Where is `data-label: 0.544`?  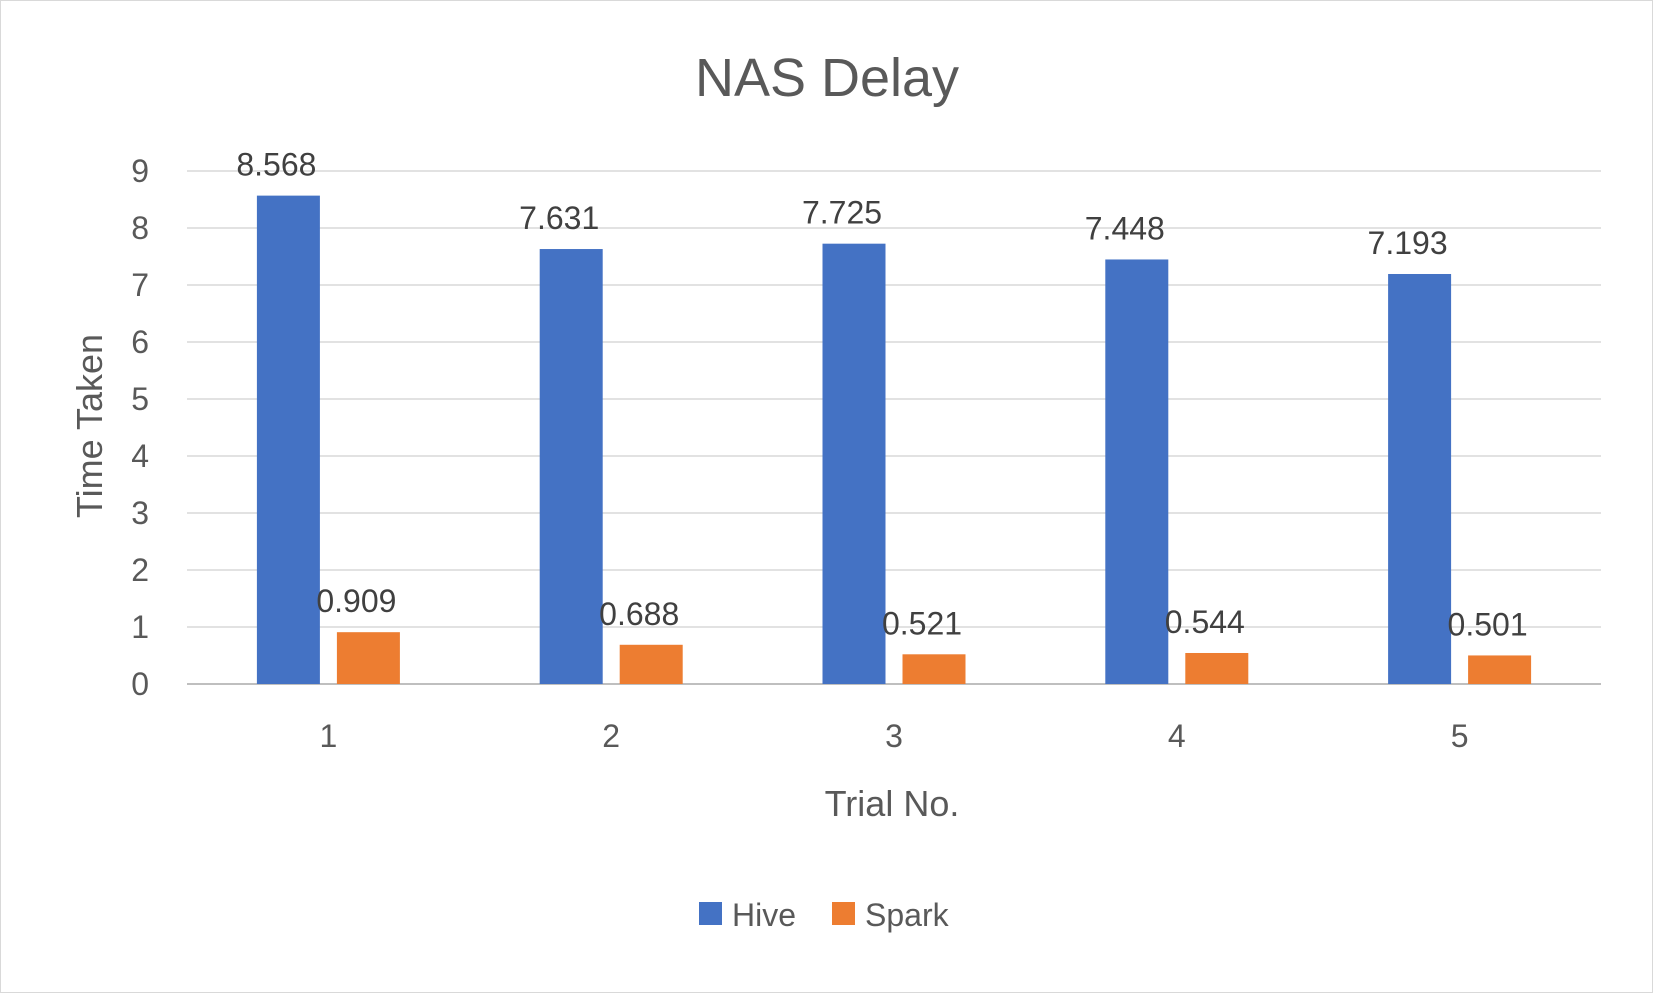 data-label: 0.544 is located at coordinates (1205, 622).